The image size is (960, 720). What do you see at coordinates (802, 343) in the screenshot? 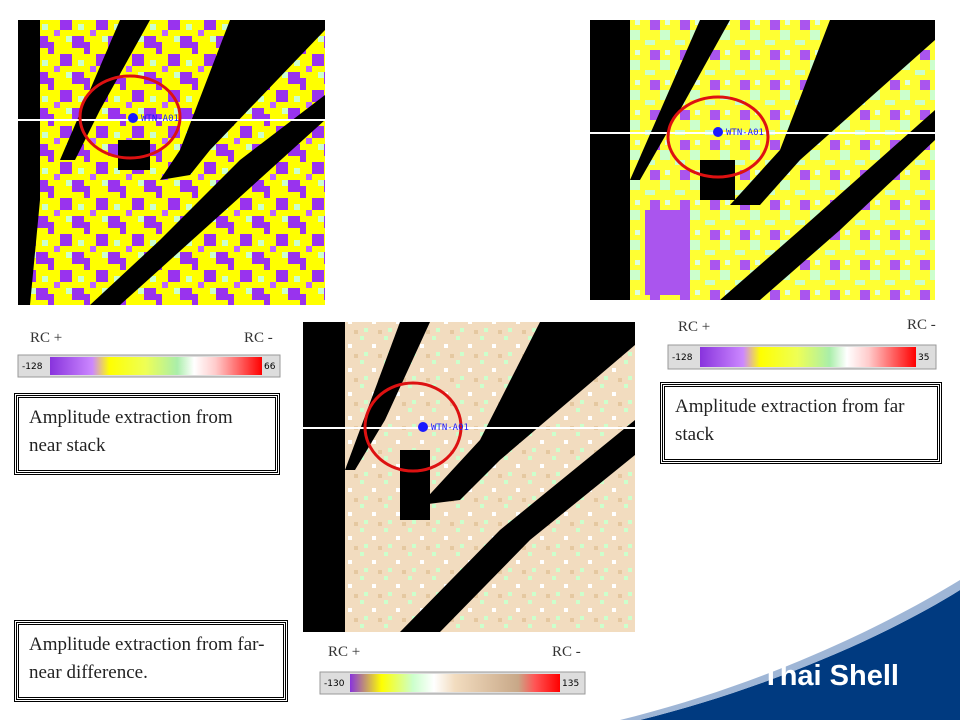
I see `far-scale: RC + RC - -128 35` at bounding box center [802, 343].